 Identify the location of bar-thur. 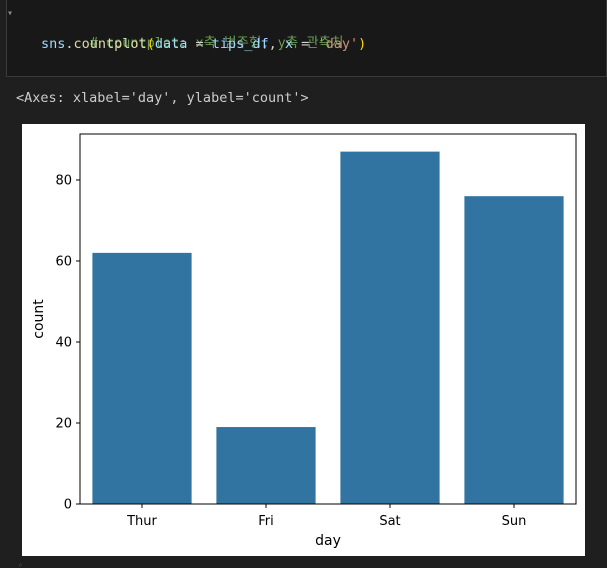
(142, 378).